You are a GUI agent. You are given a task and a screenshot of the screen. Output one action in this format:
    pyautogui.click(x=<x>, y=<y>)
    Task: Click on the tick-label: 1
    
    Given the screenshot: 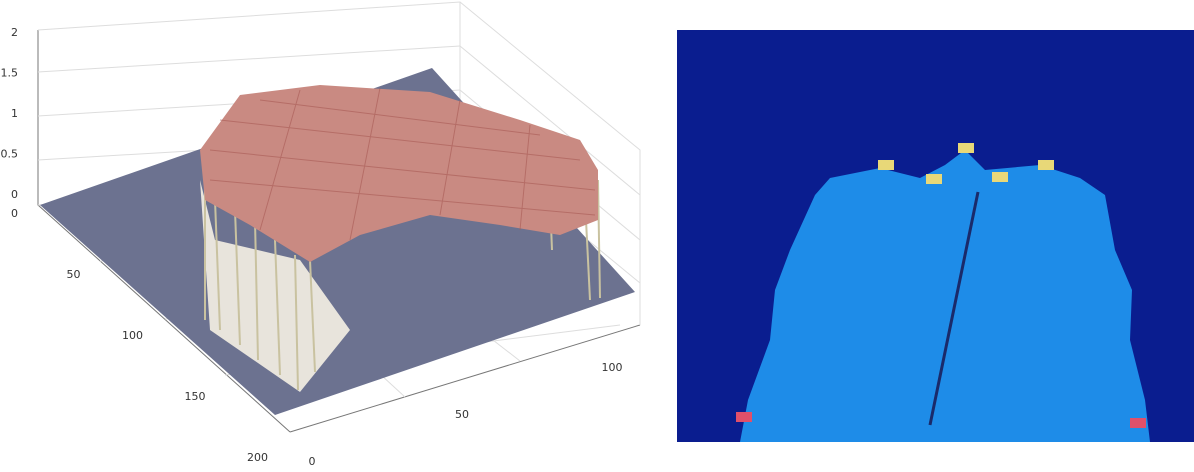 What is the action you would take?
    pyautogui.click(x=14, y=113)
    